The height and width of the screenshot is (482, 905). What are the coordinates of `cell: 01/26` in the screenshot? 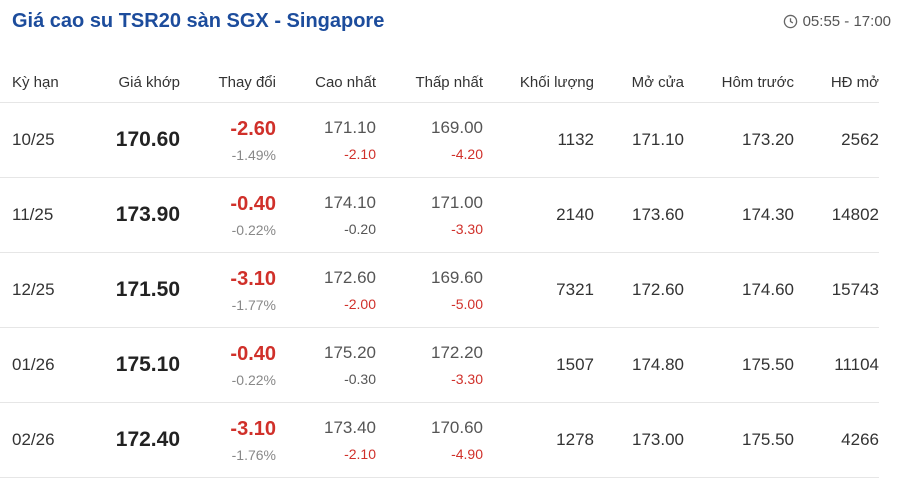 It's located at (50, 365).